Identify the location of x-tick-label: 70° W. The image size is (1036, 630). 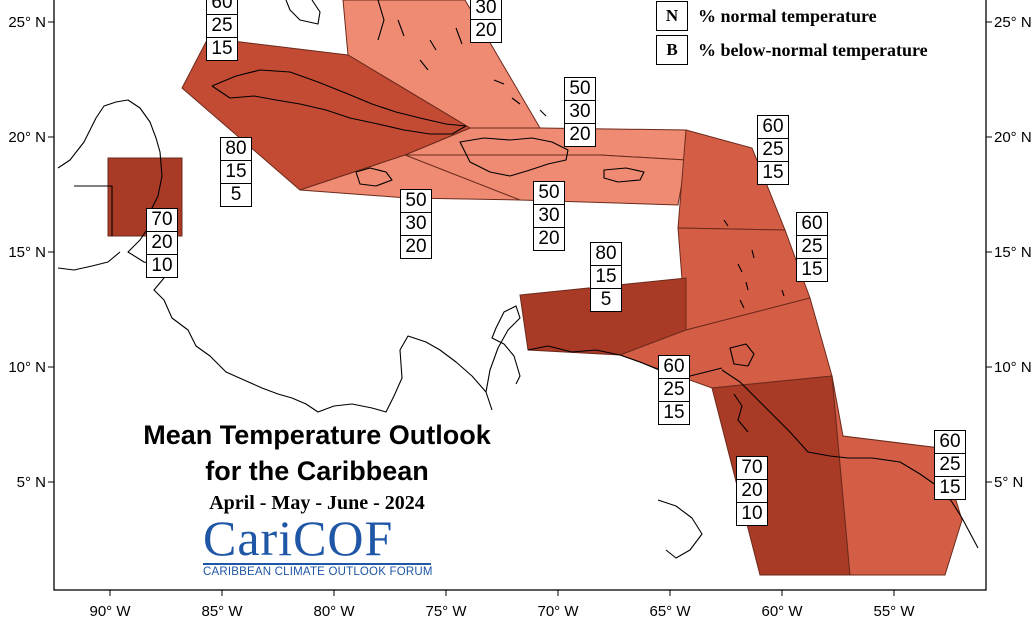
(558, 611).